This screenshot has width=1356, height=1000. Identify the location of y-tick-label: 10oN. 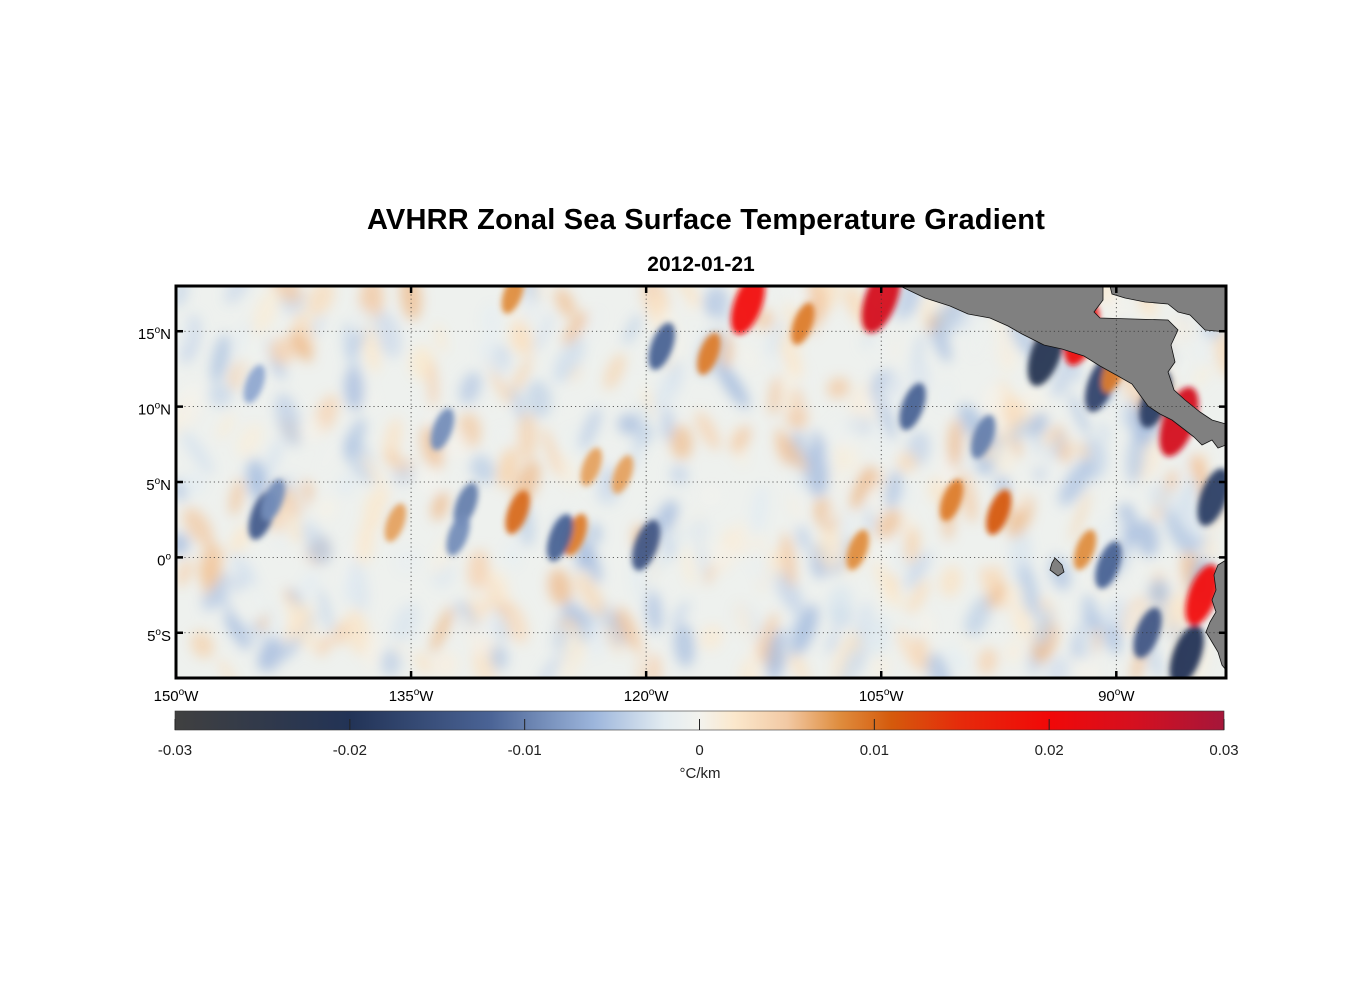
(154, 410).